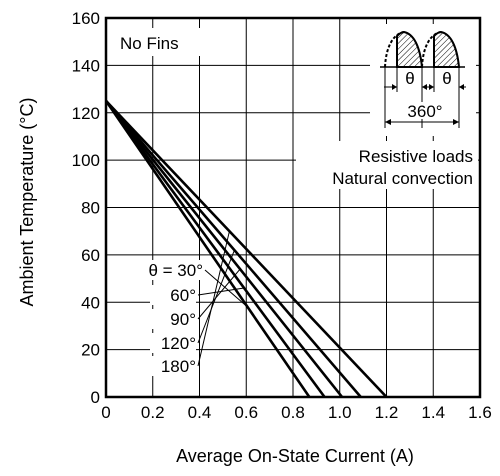  What do you see at coordinates (86, 113) in the screenshot?
I see `y-tick-label: 120` at bounding box center [86, 113].